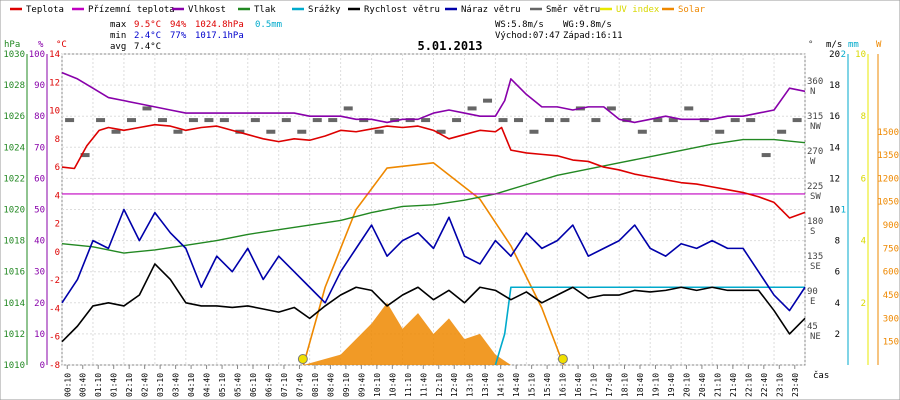 The image size is (900, 400). I want to click on celsius-tick-label: -4, so click(54, 309).